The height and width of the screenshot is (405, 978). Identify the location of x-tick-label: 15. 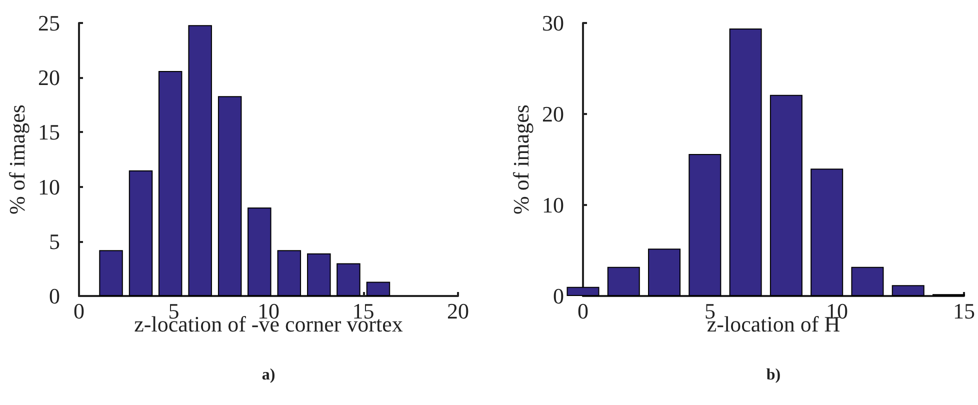
(964, 311).